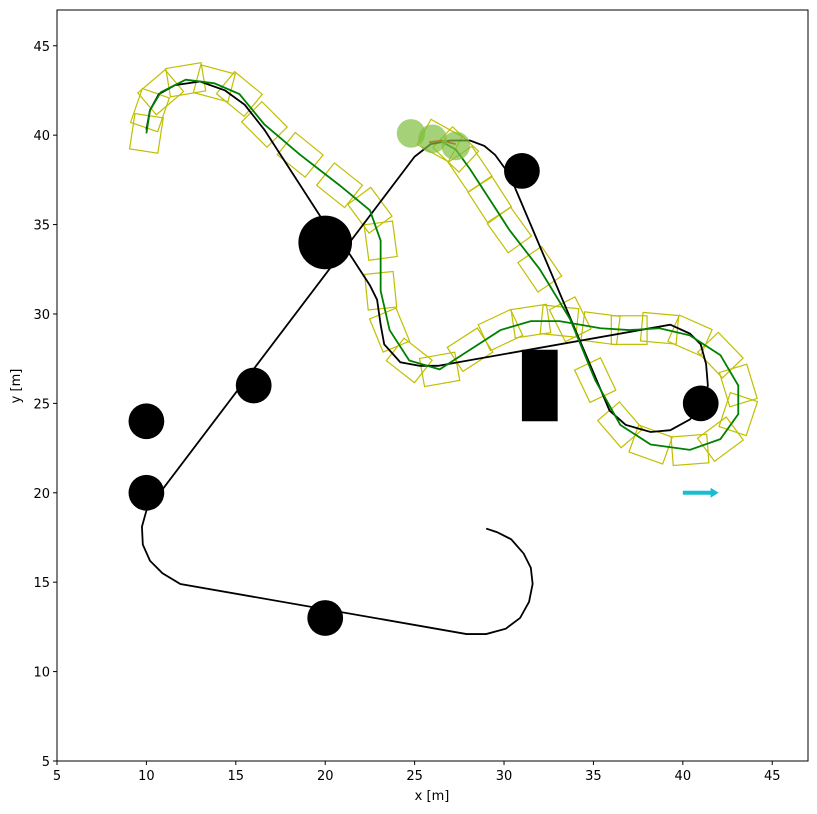 The width and height of the screenshot is (817, 814). I want to click on x-tick-label: 10, so click(146, 776).